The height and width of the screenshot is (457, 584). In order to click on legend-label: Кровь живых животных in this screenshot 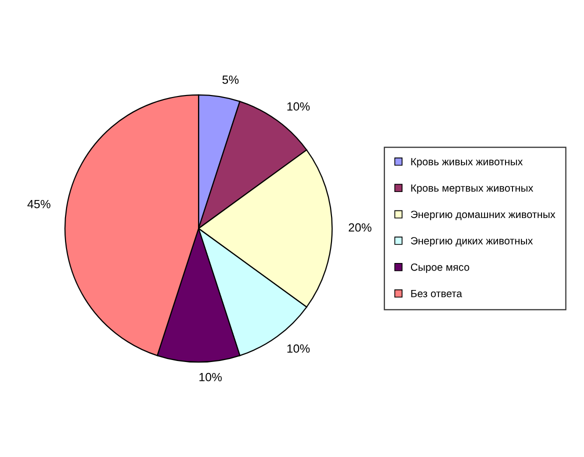, I will do `click(467, 163)`.